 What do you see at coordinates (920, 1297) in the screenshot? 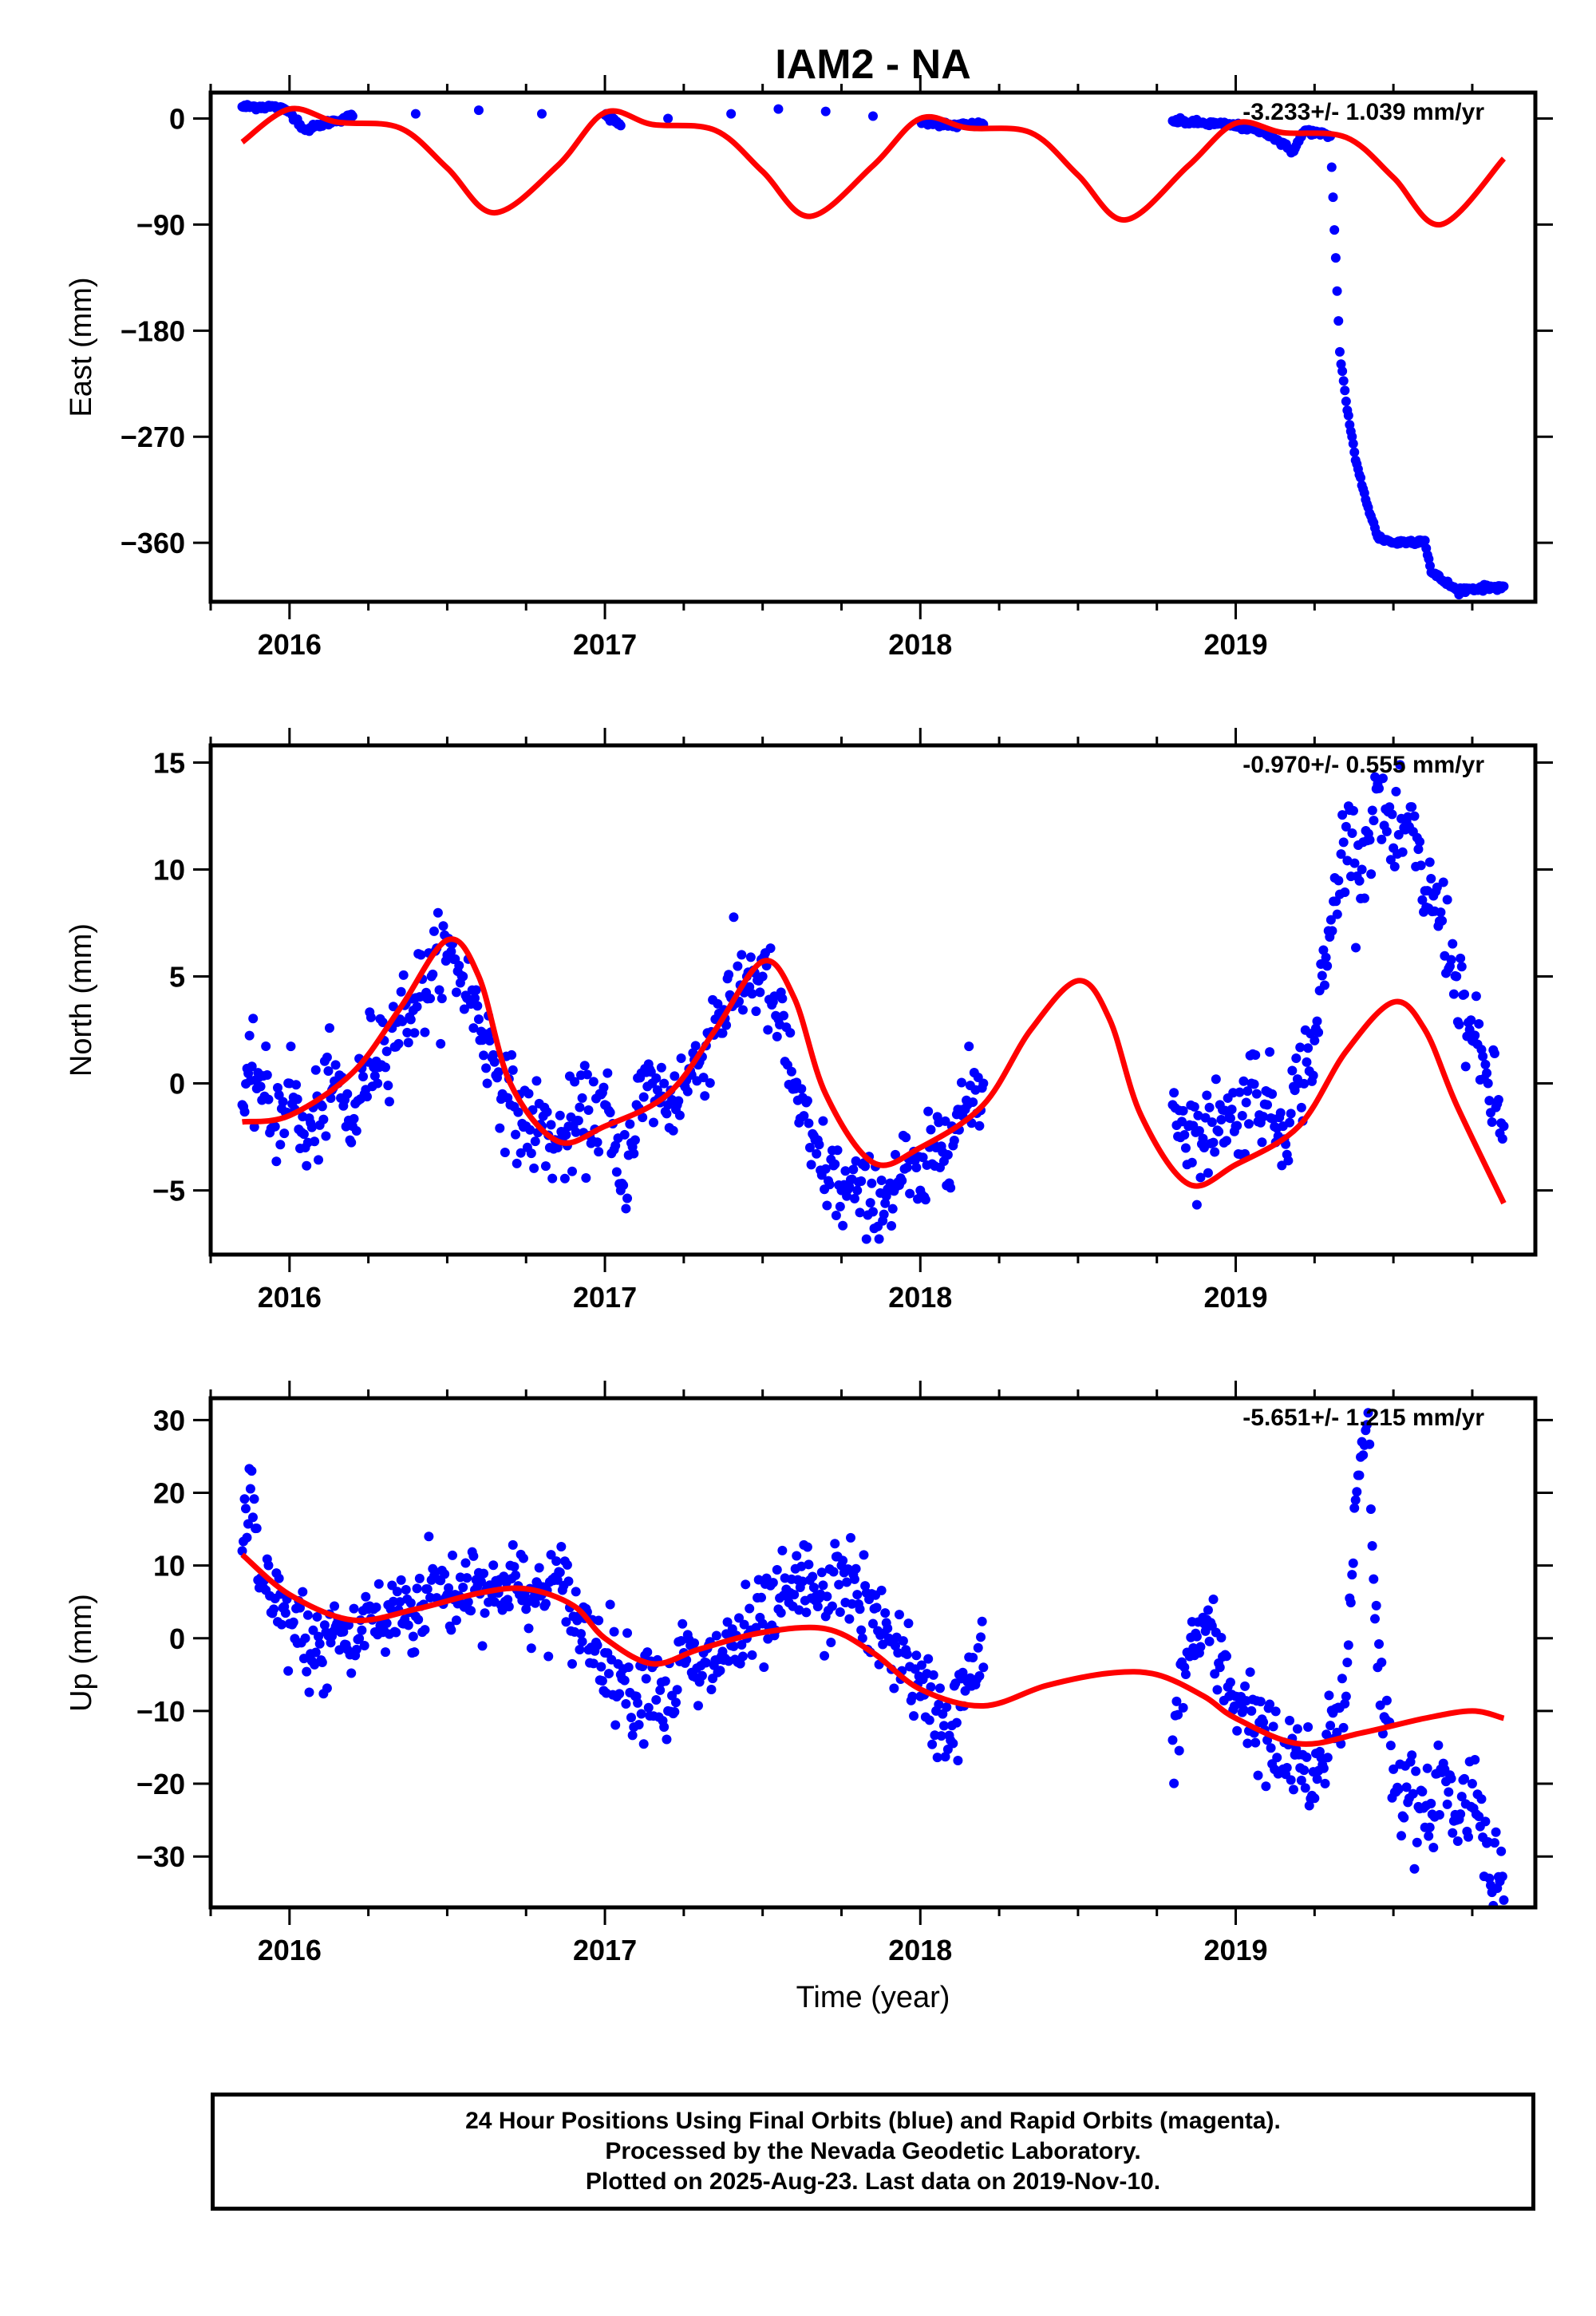
I see `north-x-tick-label: 2018` at bounding box center [920, 1297].